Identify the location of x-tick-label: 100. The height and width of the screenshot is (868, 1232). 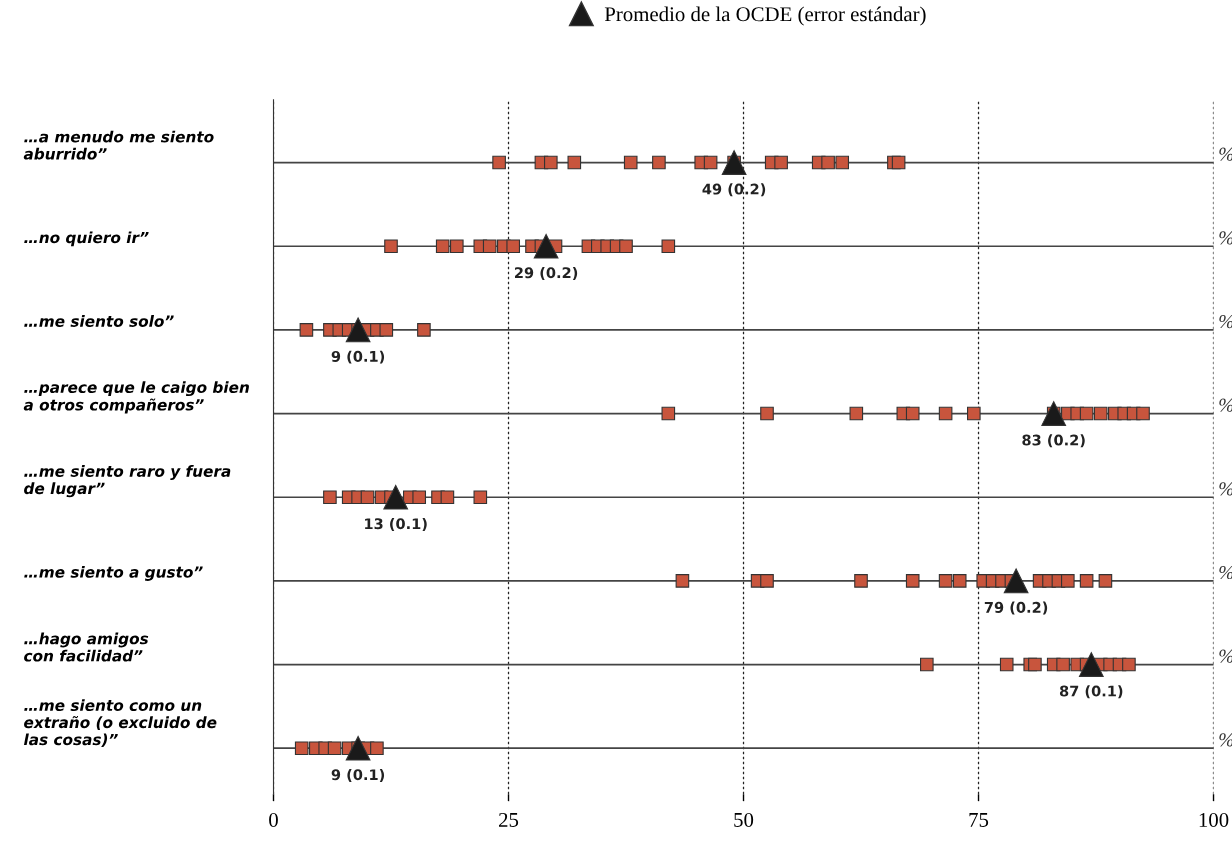
(1214, 819).